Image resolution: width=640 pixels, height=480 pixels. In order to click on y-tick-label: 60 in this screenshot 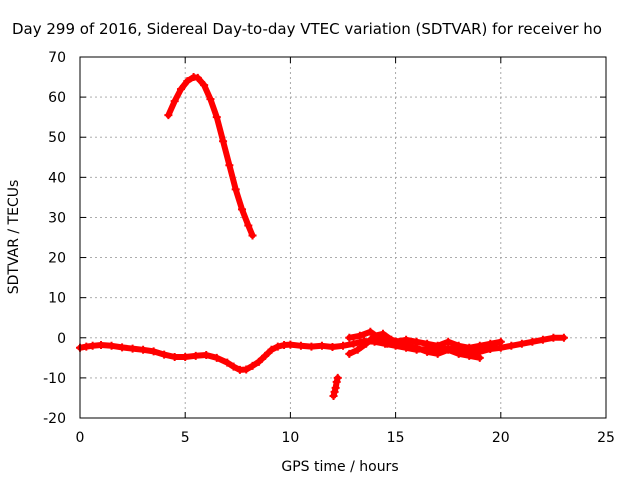, I will do `click(57, 98)`.